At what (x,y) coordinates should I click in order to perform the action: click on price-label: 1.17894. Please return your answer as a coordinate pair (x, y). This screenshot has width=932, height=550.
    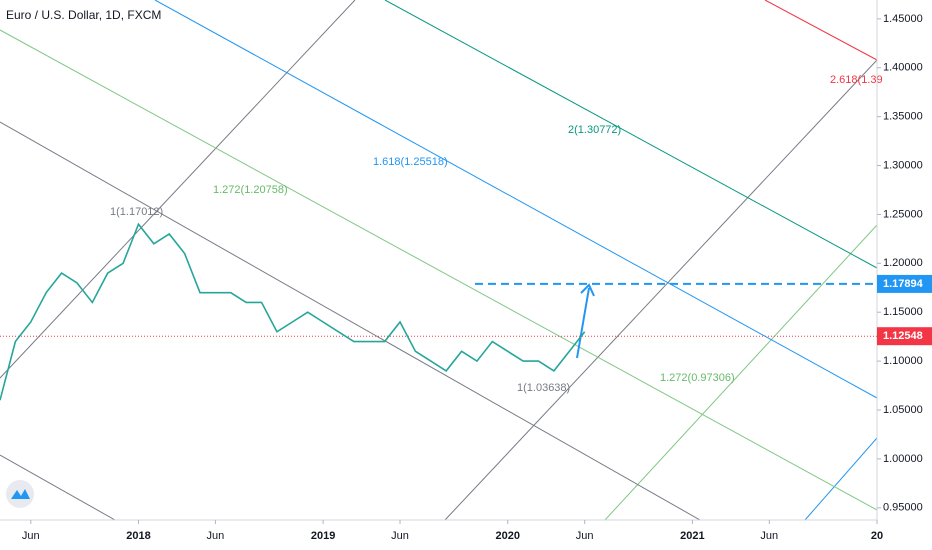
    Looking at the image, I should click on (903, 284).